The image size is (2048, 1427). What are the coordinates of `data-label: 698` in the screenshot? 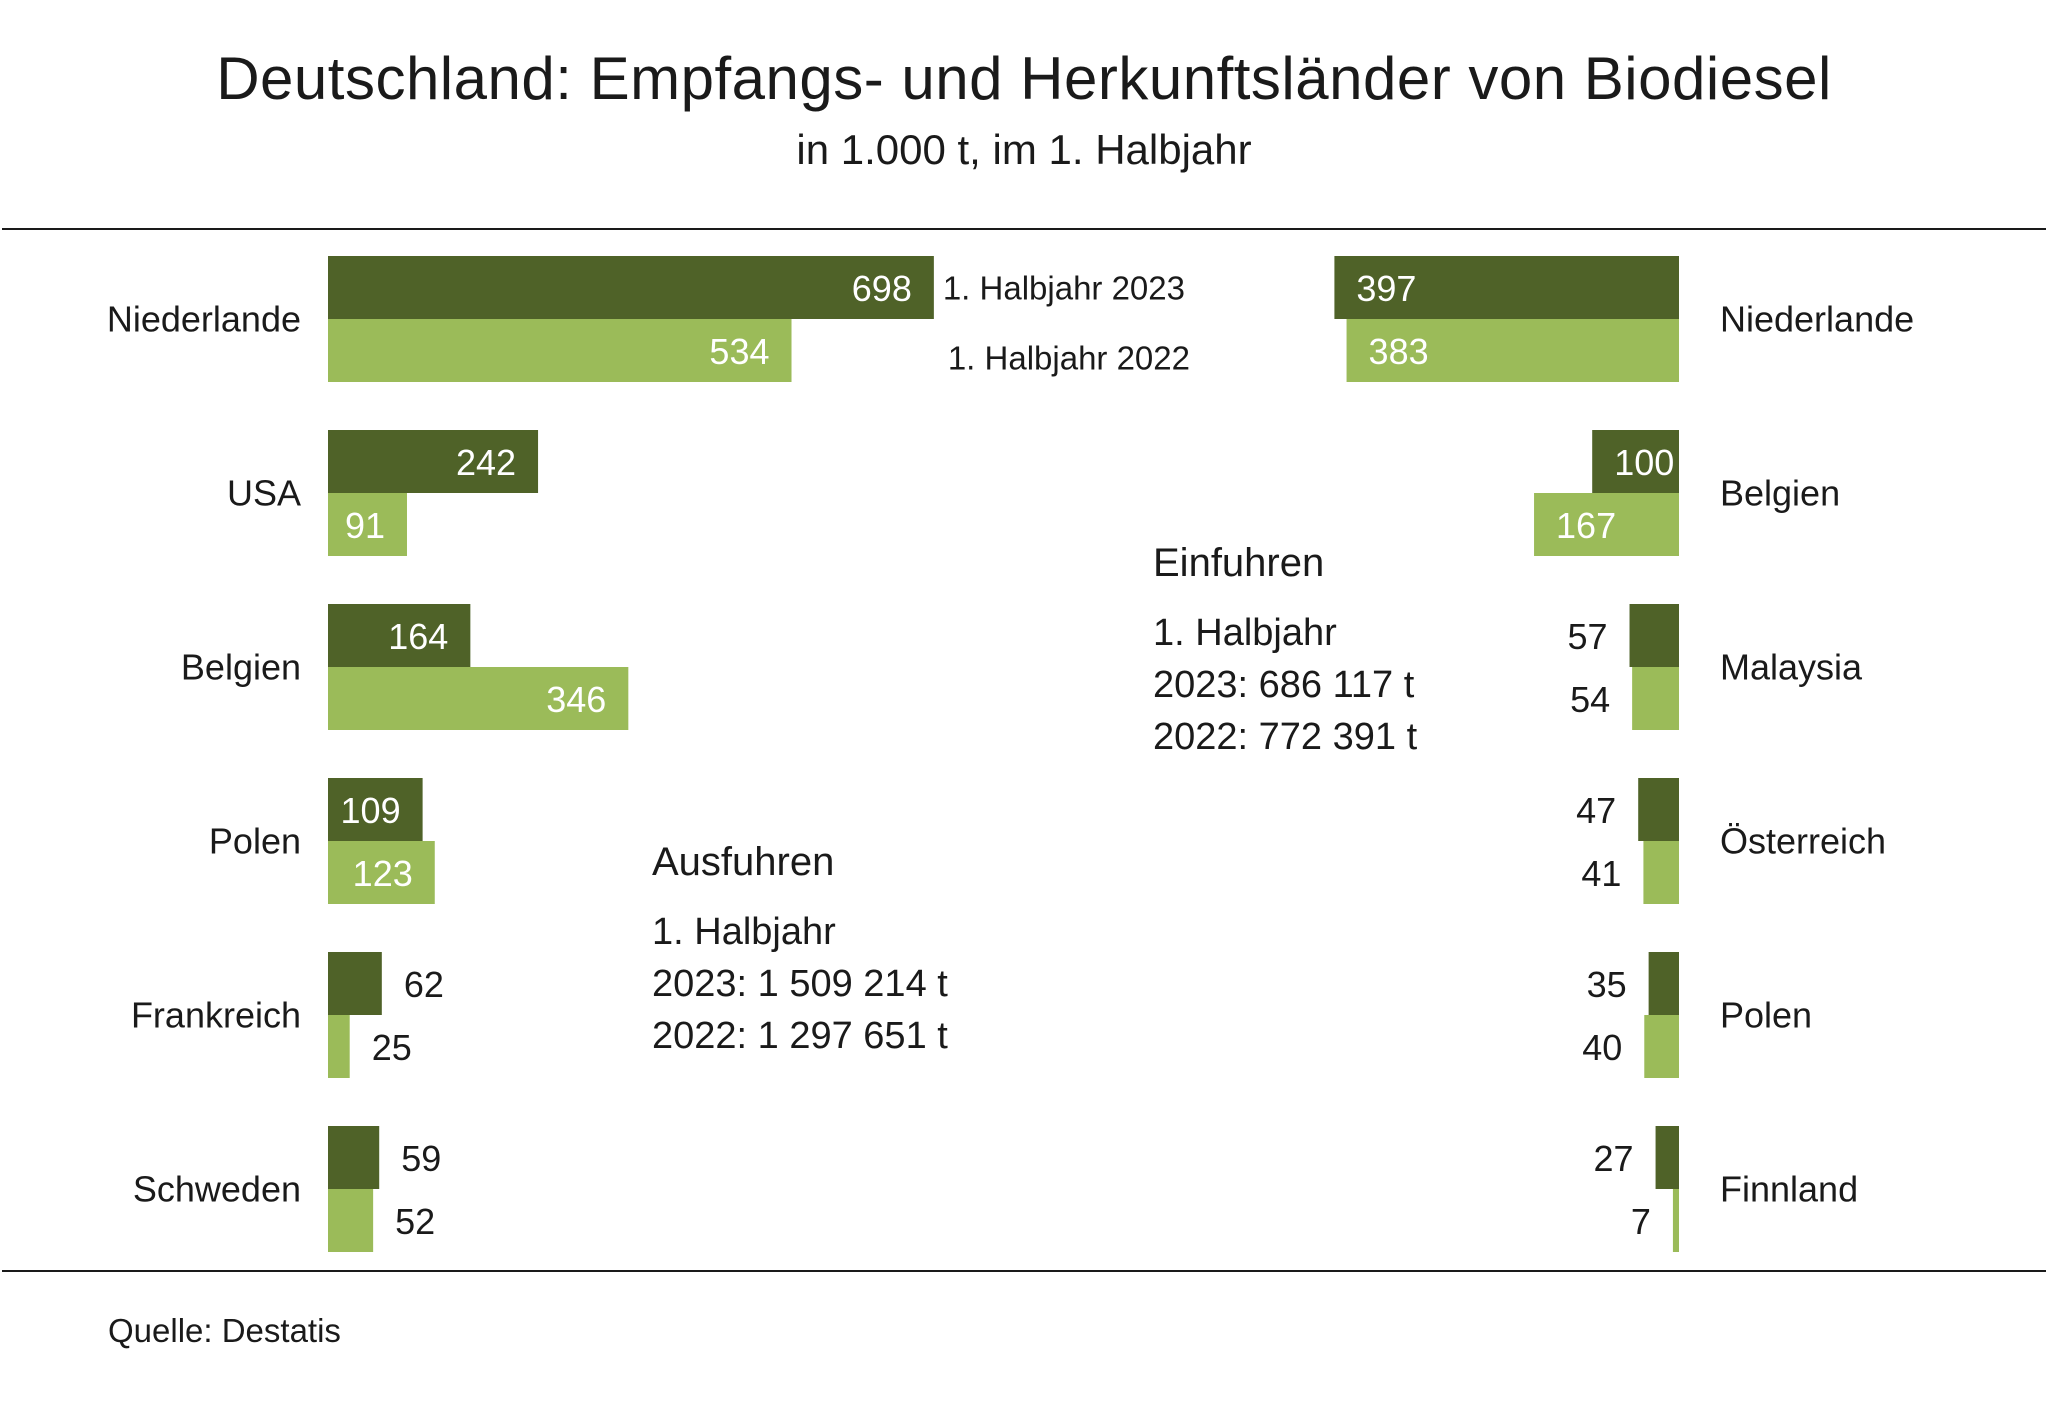 It's located at (882, 288).